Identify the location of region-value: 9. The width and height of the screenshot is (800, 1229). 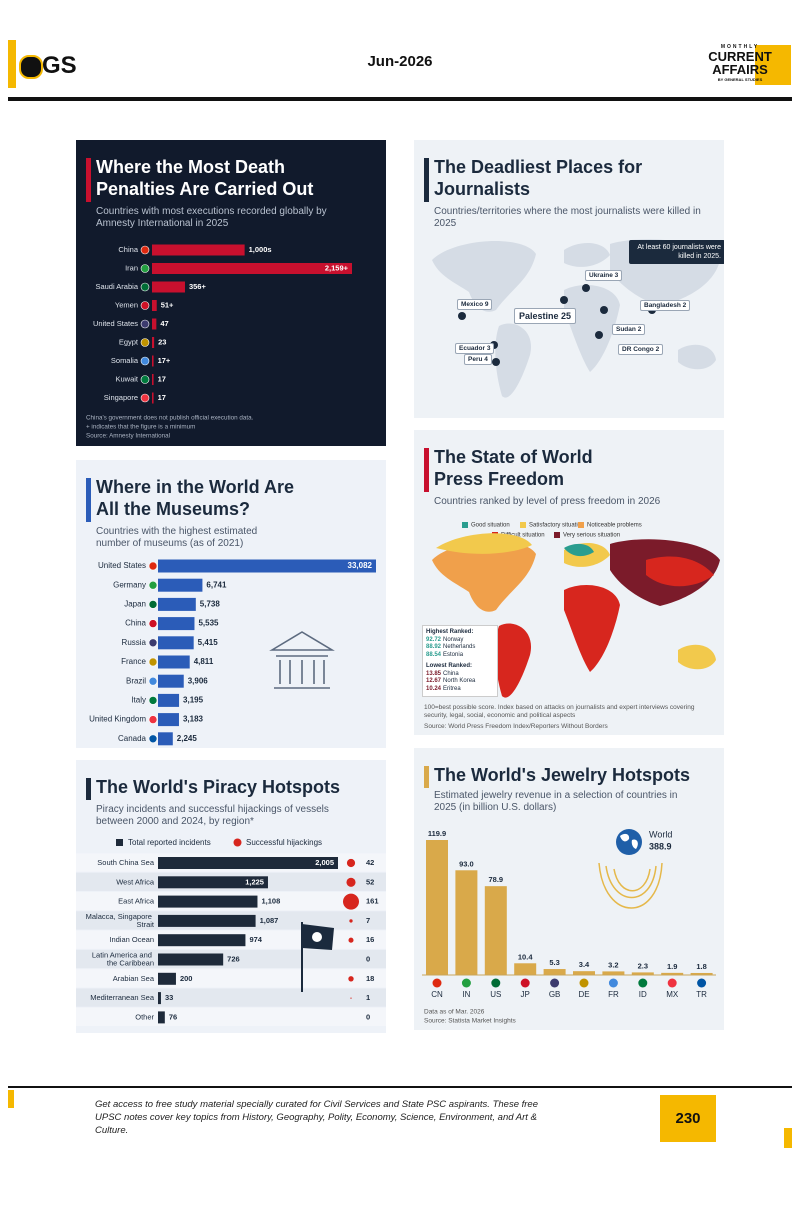
(486, 304).